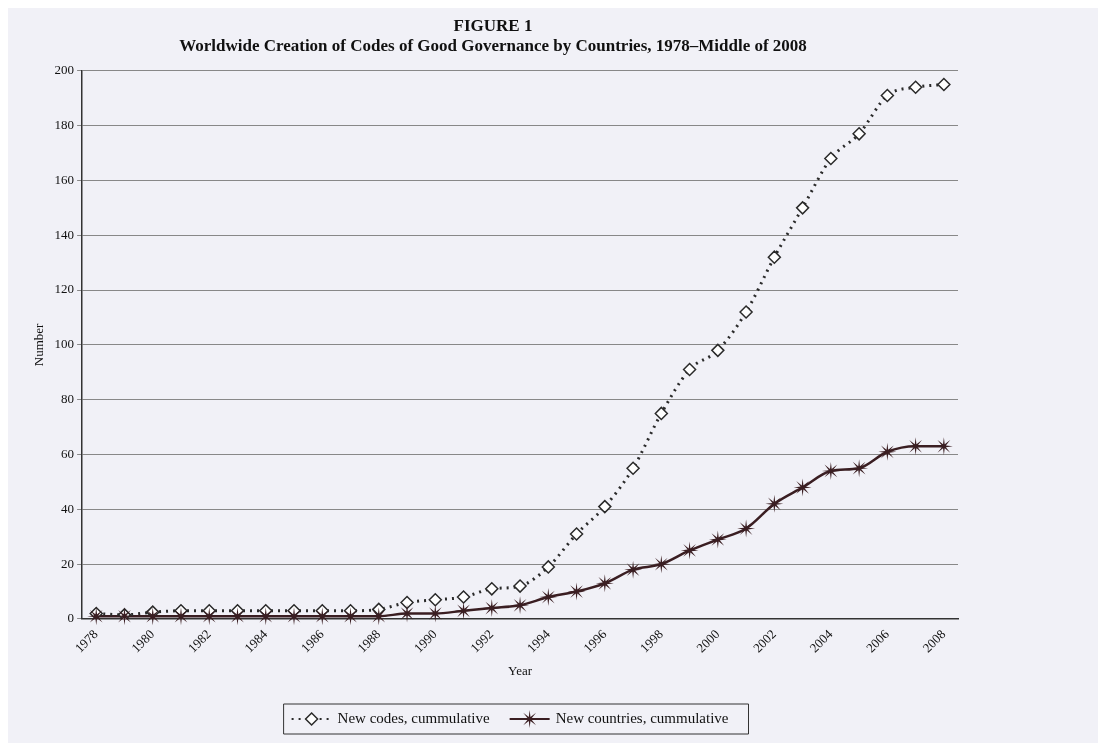 The width and height of the screenshot is (1108, 753). What do you see at coordinates (64, 70) in the screenshot?
I see `y-tick-label: 200` at bounding box center [64, 70].